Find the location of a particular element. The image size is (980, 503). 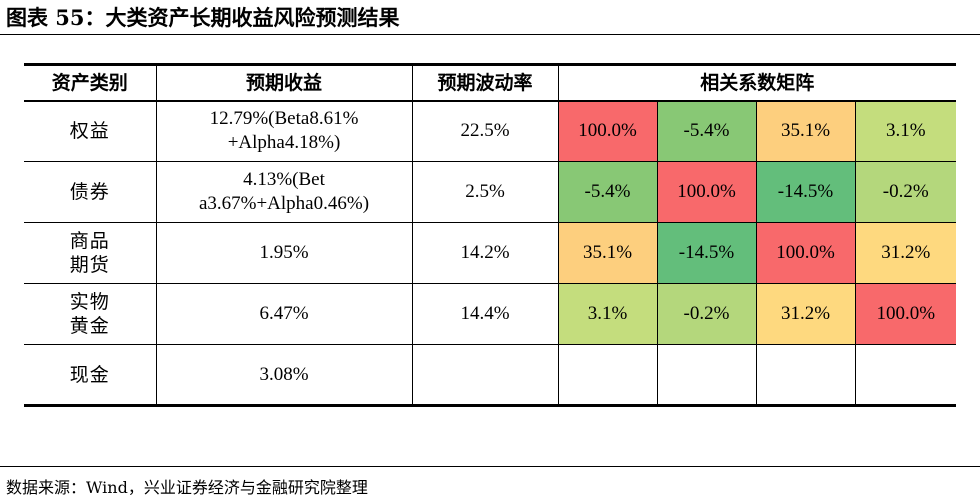

asset-class-cell: 现金 is located at coordinates (90, 375).